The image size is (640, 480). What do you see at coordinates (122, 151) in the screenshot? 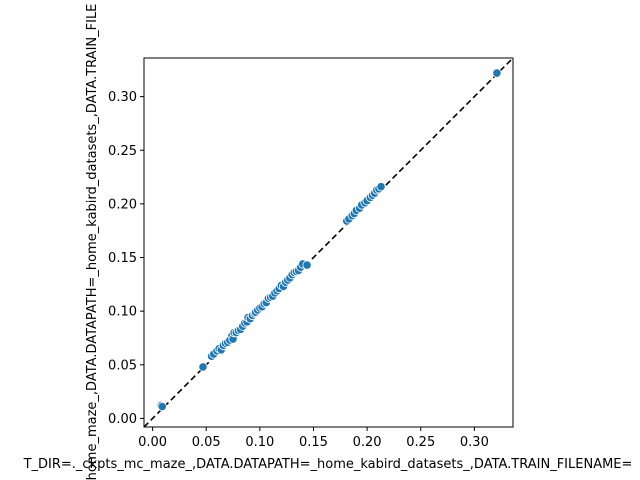
I see `y-tick-label: 0.25` at bounding box center [122, 151].